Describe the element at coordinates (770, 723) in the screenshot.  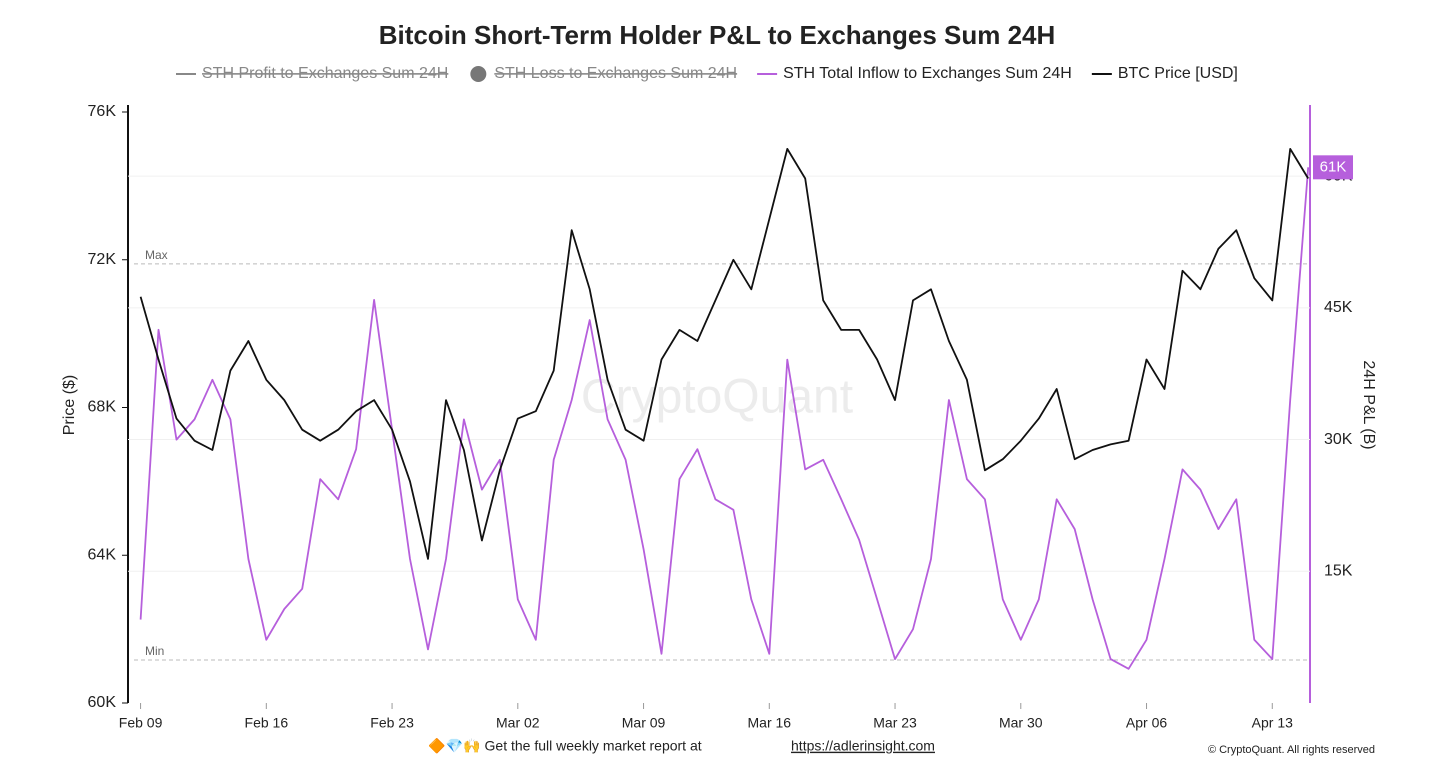
I see `x-tick-label: Mar 16` at that location.